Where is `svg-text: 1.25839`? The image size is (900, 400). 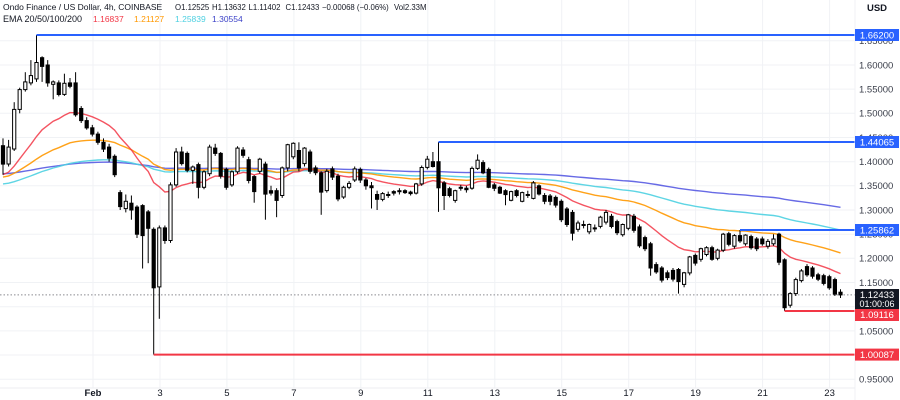
svg-text: 1.25839 is located at coordinates (190, 19).